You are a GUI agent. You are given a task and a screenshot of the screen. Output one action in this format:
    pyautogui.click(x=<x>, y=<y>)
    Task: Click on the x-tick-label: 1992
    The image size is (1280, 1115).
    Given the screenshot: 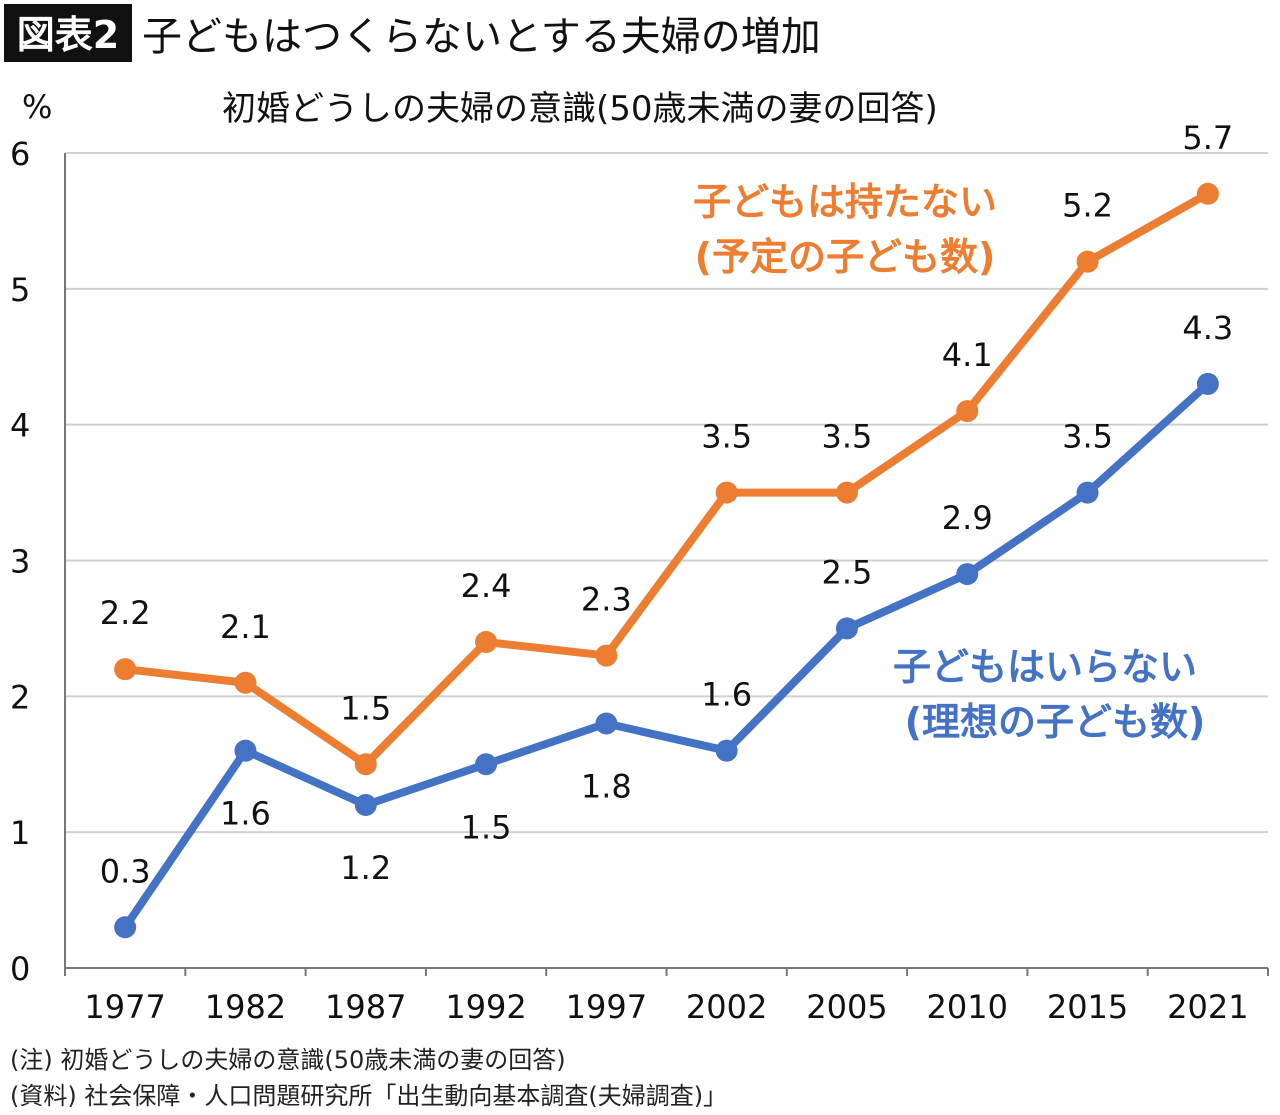 What is the action you would take?
    pyautogui.click(x=485, y=1007)
    